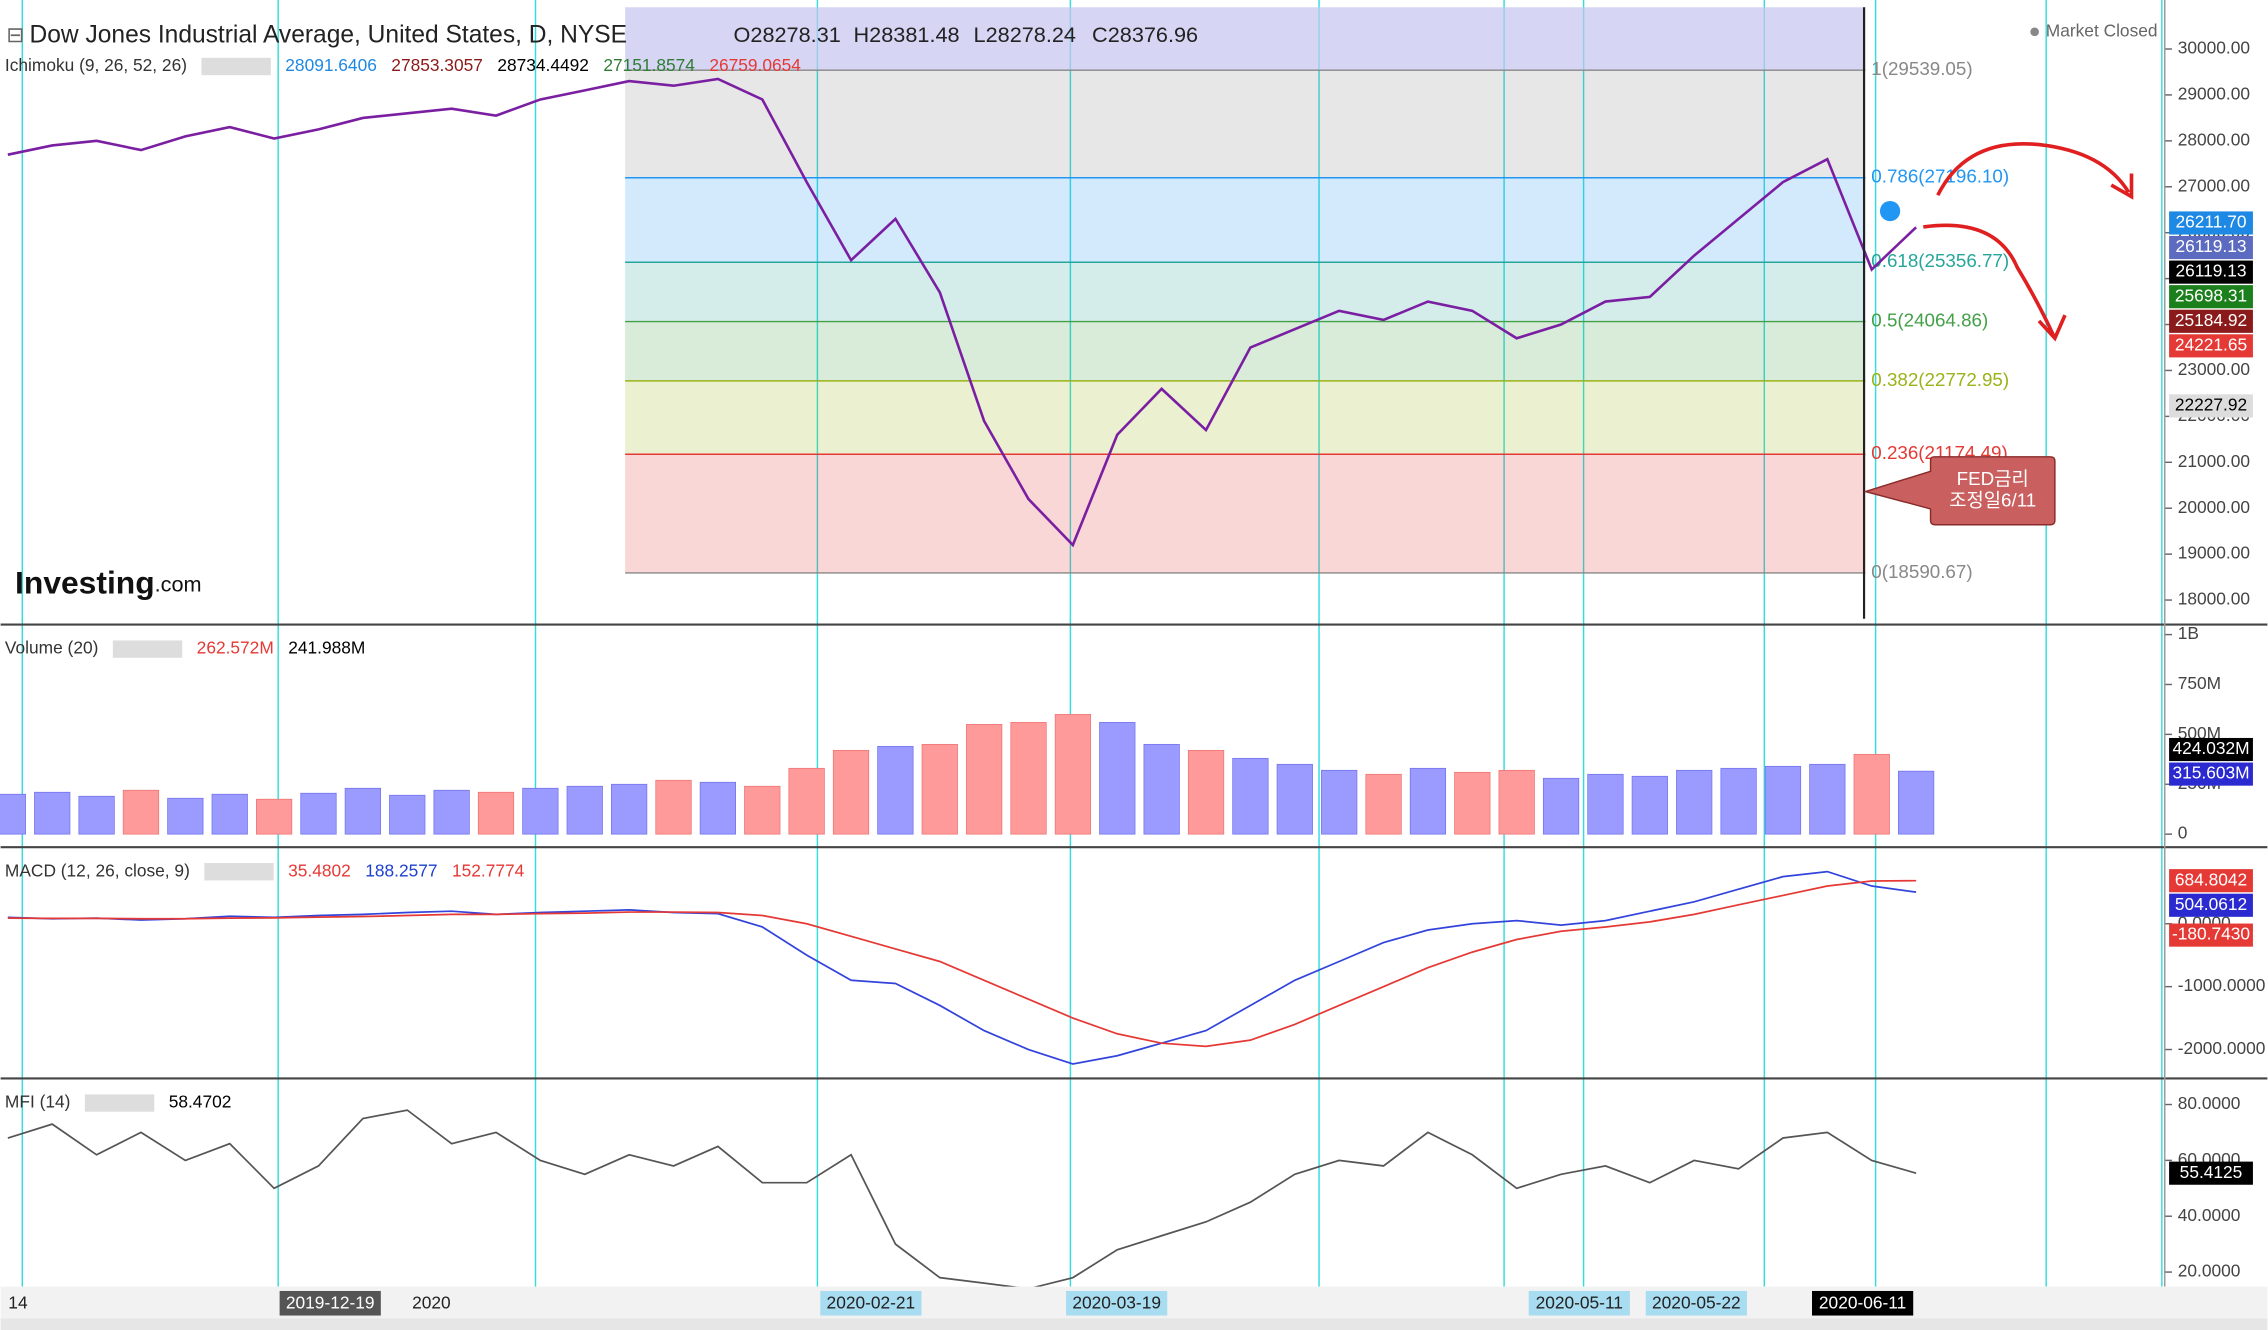 Image resolution: width=2268 pixels, height=1330 pixels. I want to click on time-label: 2020-05-22, so click(1696, 1303).